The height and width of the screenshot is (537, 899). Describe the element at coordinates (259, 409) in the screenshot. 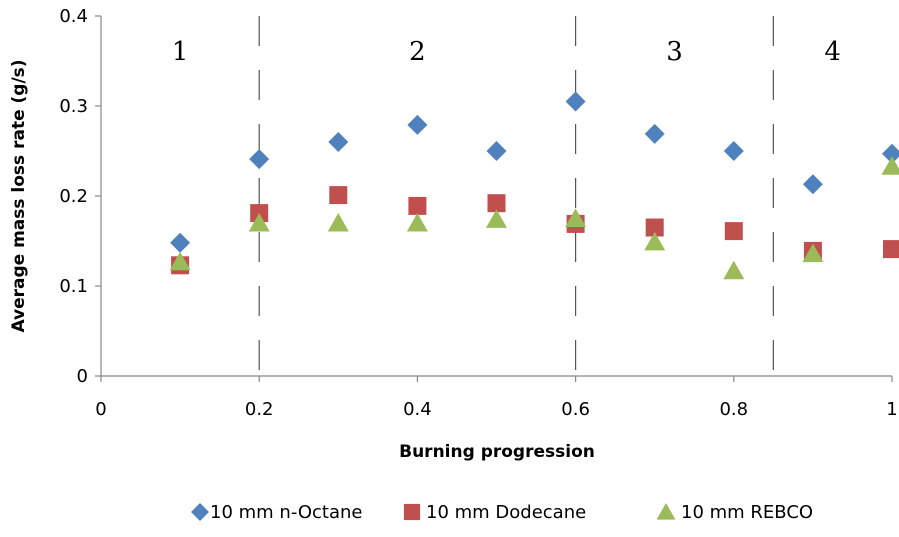

I see `x-tick-label: 0.2` at that location.